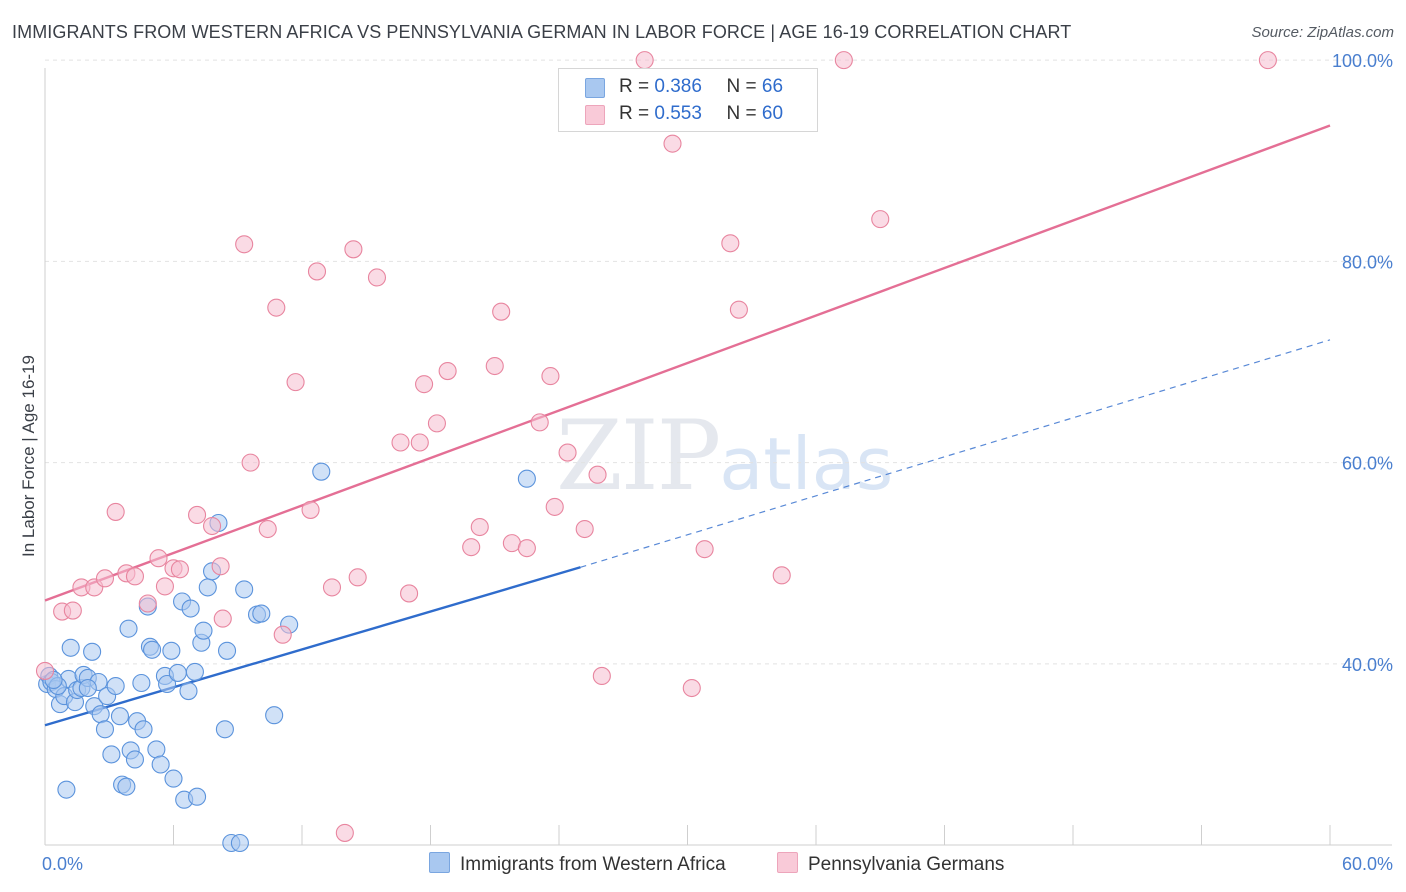  I want to click on legend-swatch-series1, so click(595, 88).